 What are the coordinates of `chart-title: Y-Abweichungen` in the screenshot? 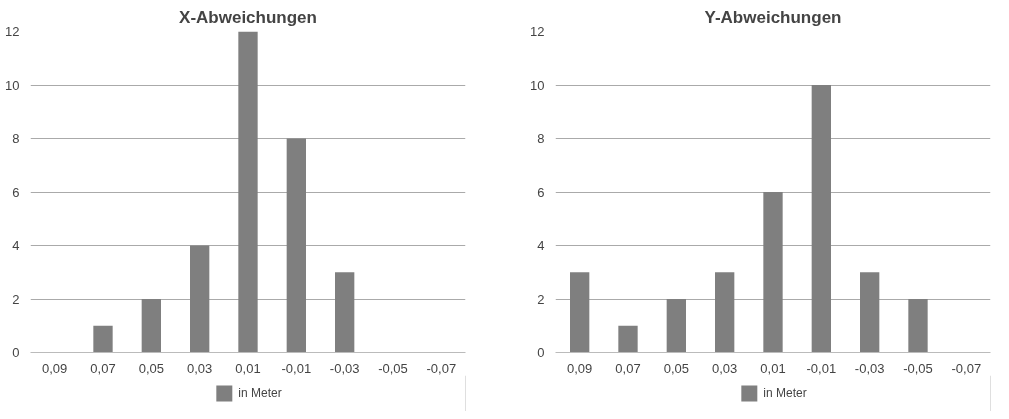 It's located at (773, 17).